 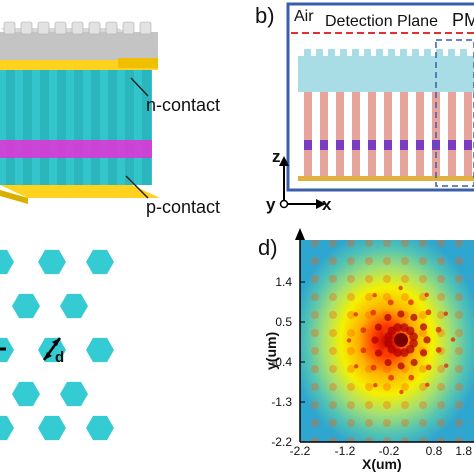 I want to click on hexagon-lattice, so click(x=57, y=345).